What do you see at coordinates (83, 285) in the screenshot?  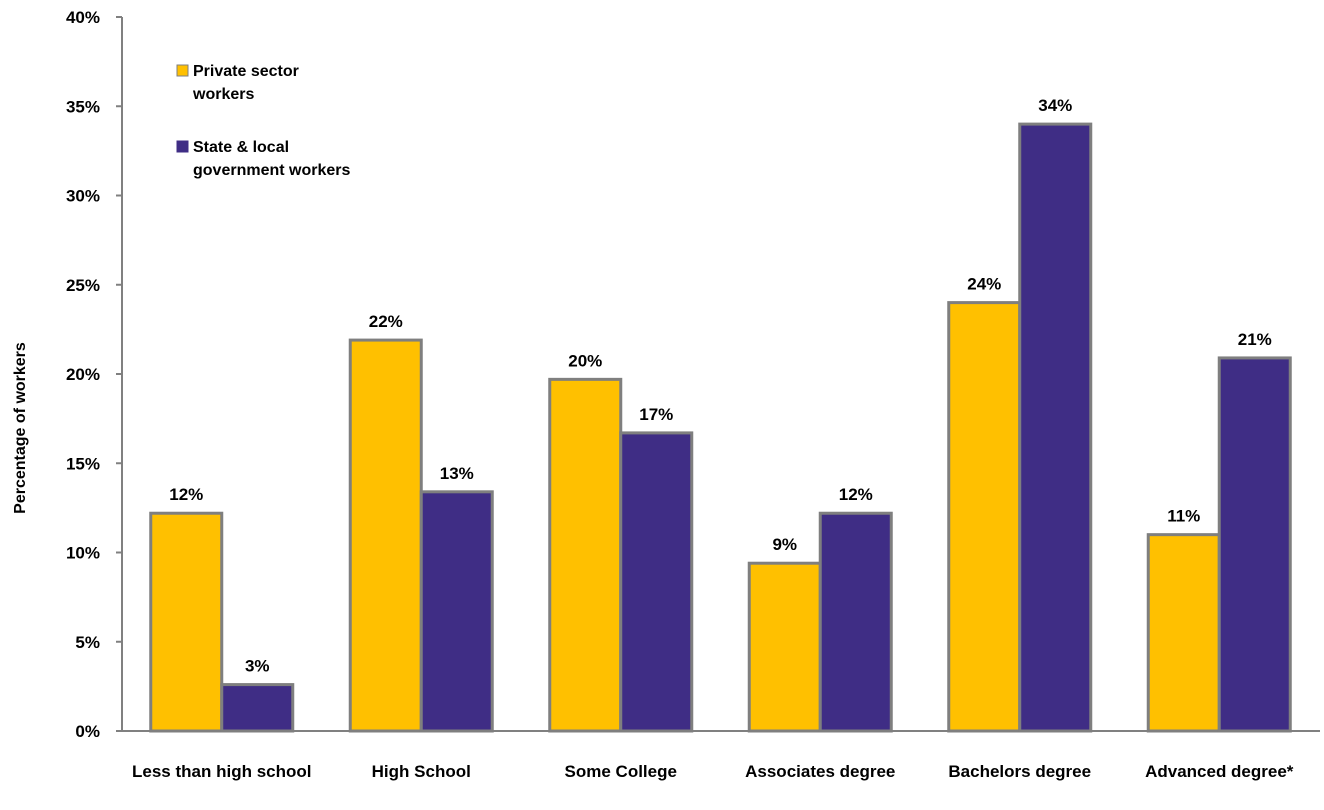 I see `y-tick-label: 25%` at bounding box center [83, 285].